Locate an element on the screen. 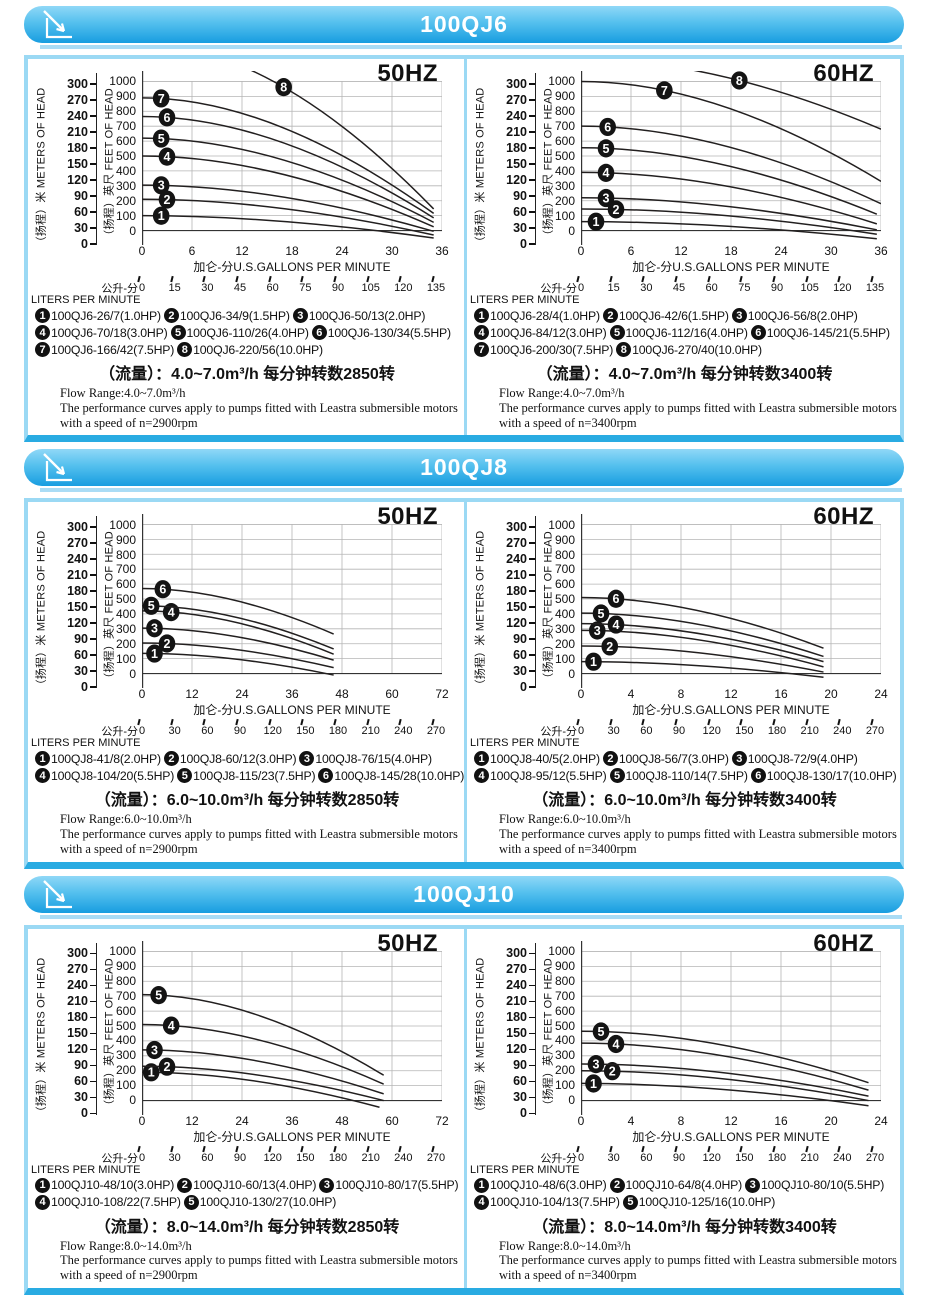 The height and width of the screenshot is (1304, 925). lpm-tick-label: 210 is located at coordinates (809, 731).